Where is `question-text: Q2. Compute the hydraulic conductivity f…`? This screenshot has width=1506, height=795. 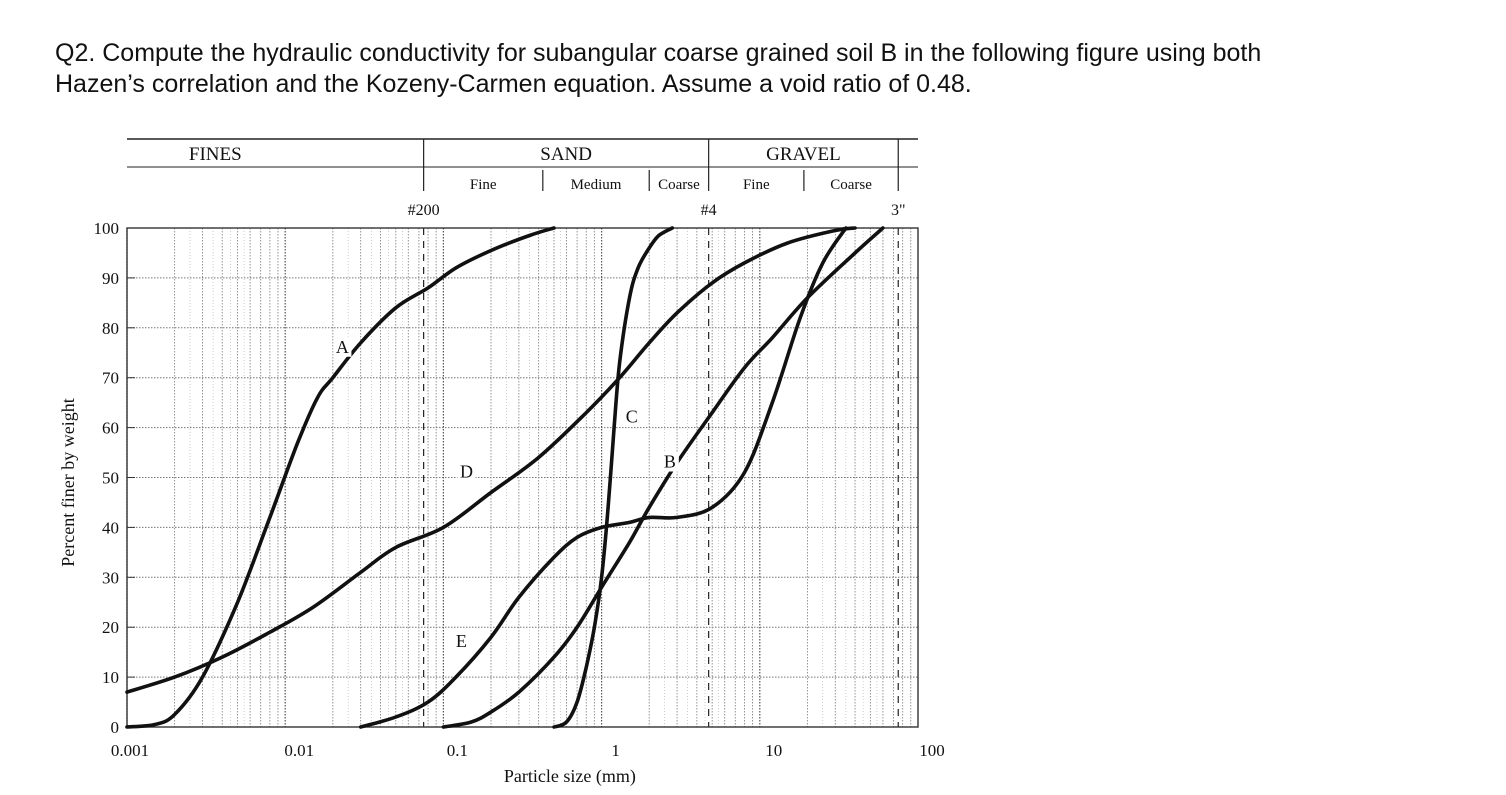 question-text: Q2. Compute the hydraulic conductivity f… is located at coordinates (765, 69).